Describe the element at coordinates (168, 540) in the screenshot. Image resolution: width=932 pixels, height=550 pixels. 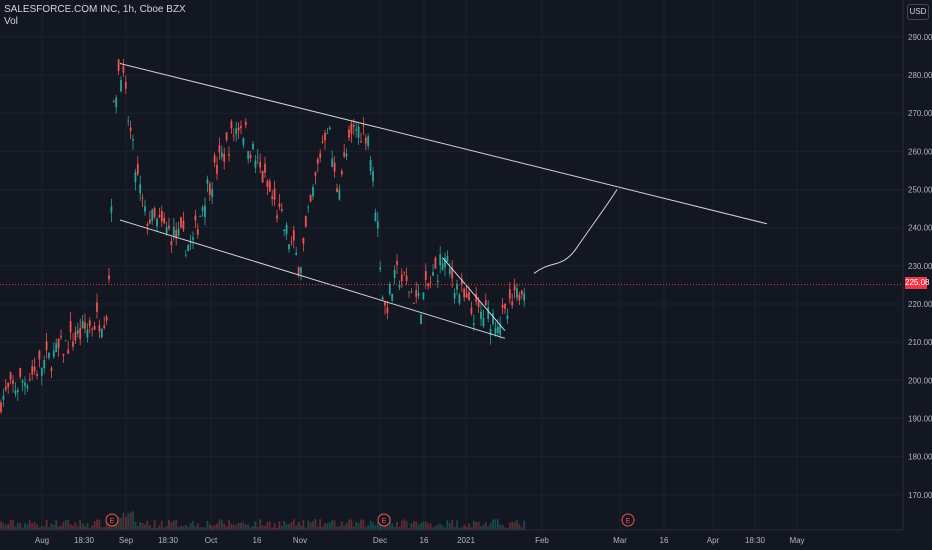
I see `time-tick-label: 18:30` at that location.